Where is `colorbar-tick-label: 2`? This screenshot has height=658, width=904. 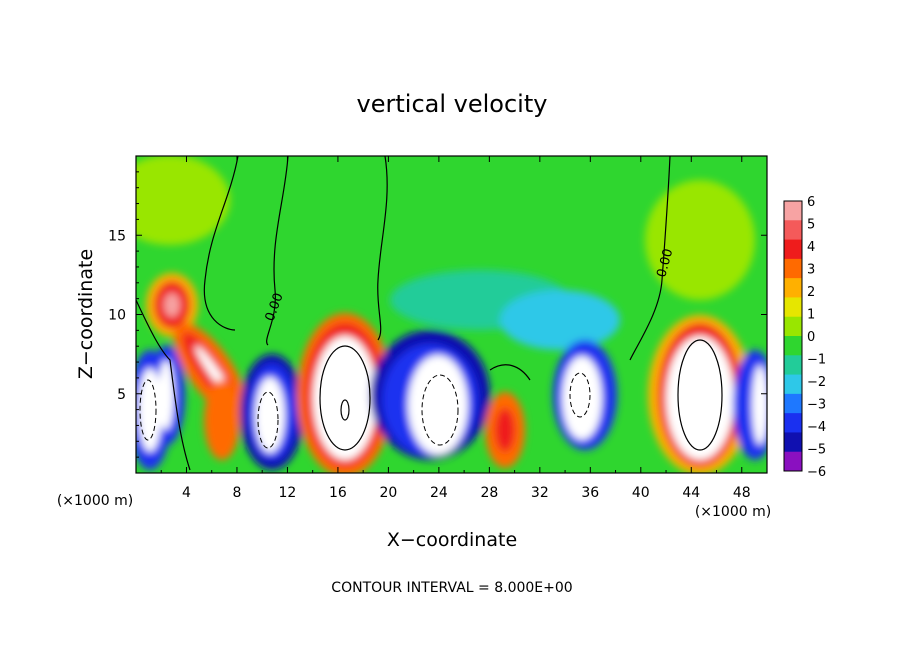
colorbar-tick-label: 2 is located at coordinates (811, 292).